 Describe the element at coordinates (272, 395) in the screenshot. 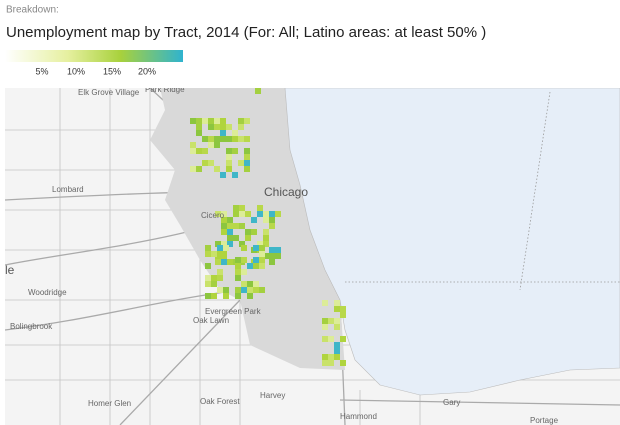

I see `place-label: Harvey` at that location.